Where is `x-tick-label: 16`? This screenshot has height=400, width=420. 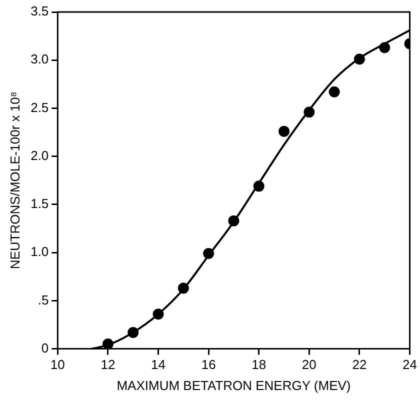
x-tick-label: 16 is located at coordinates (208, 364).